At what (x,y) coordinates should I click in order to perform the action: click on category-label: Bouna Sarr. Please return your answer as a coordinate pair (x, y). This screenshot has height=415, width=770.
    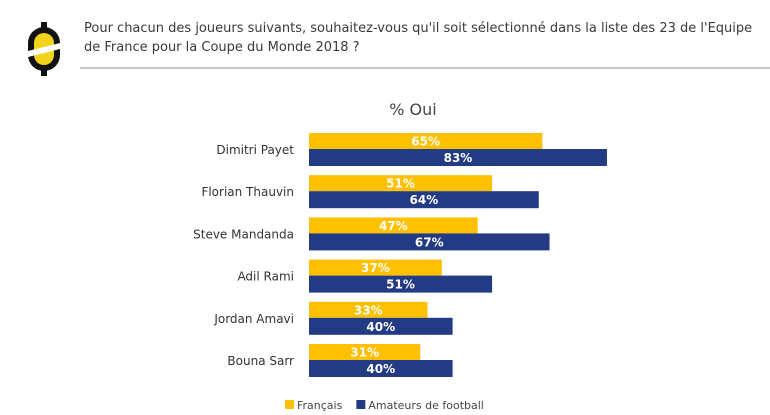
    Looking at the image, I should click on (260, 361).